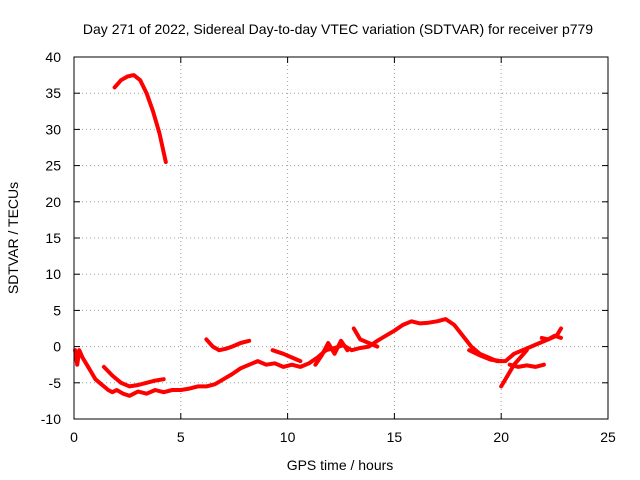  Describe the element at coordinates (53, 238) in the screenshot. I see `y-tick-label: 15` at that location.